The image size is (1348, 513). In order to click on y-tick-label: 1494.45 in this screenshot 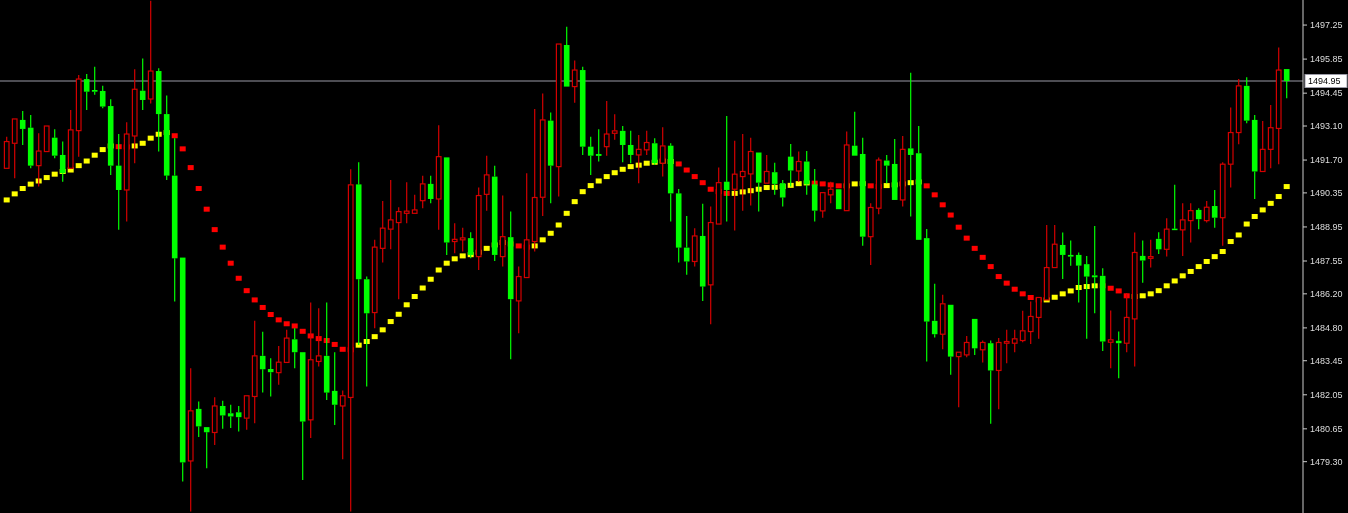, I will do `click(1326, 93)`.